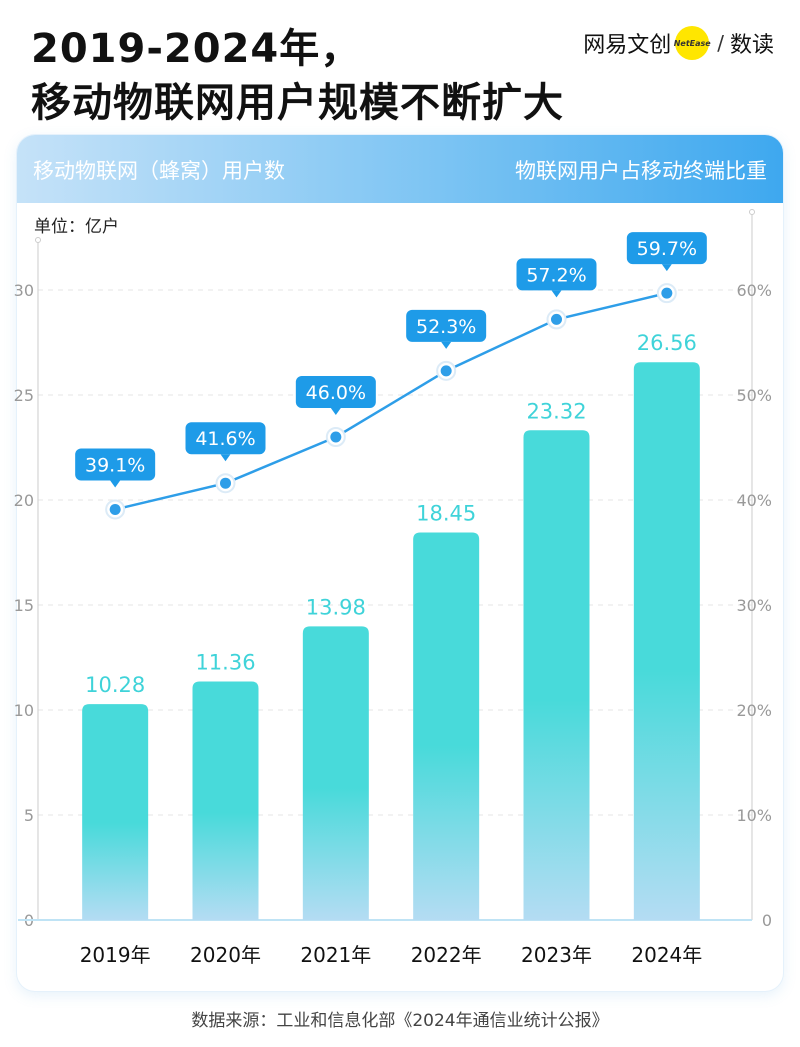  Describe the element at coordinates (641, 171) in the screenshot. I see `right-series-title: 物联网用户占移动终端比重` at that location.